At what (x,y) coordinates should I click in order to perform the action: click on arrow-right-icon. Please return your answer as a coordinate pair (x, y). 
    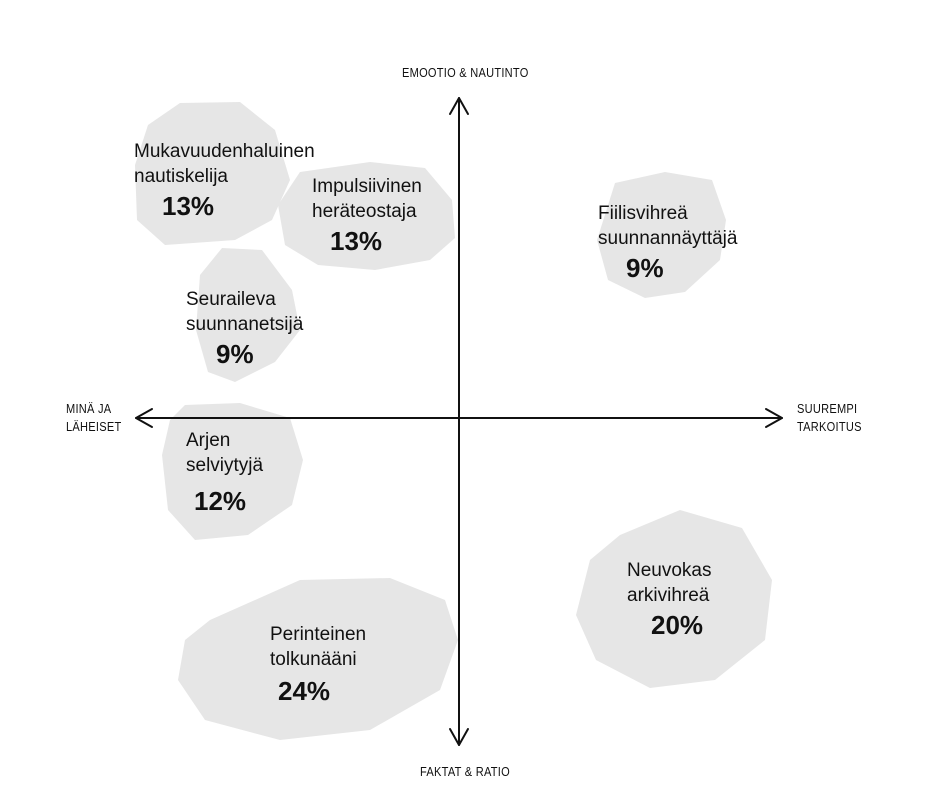
    Looking at the image, I should click on (774, 418).